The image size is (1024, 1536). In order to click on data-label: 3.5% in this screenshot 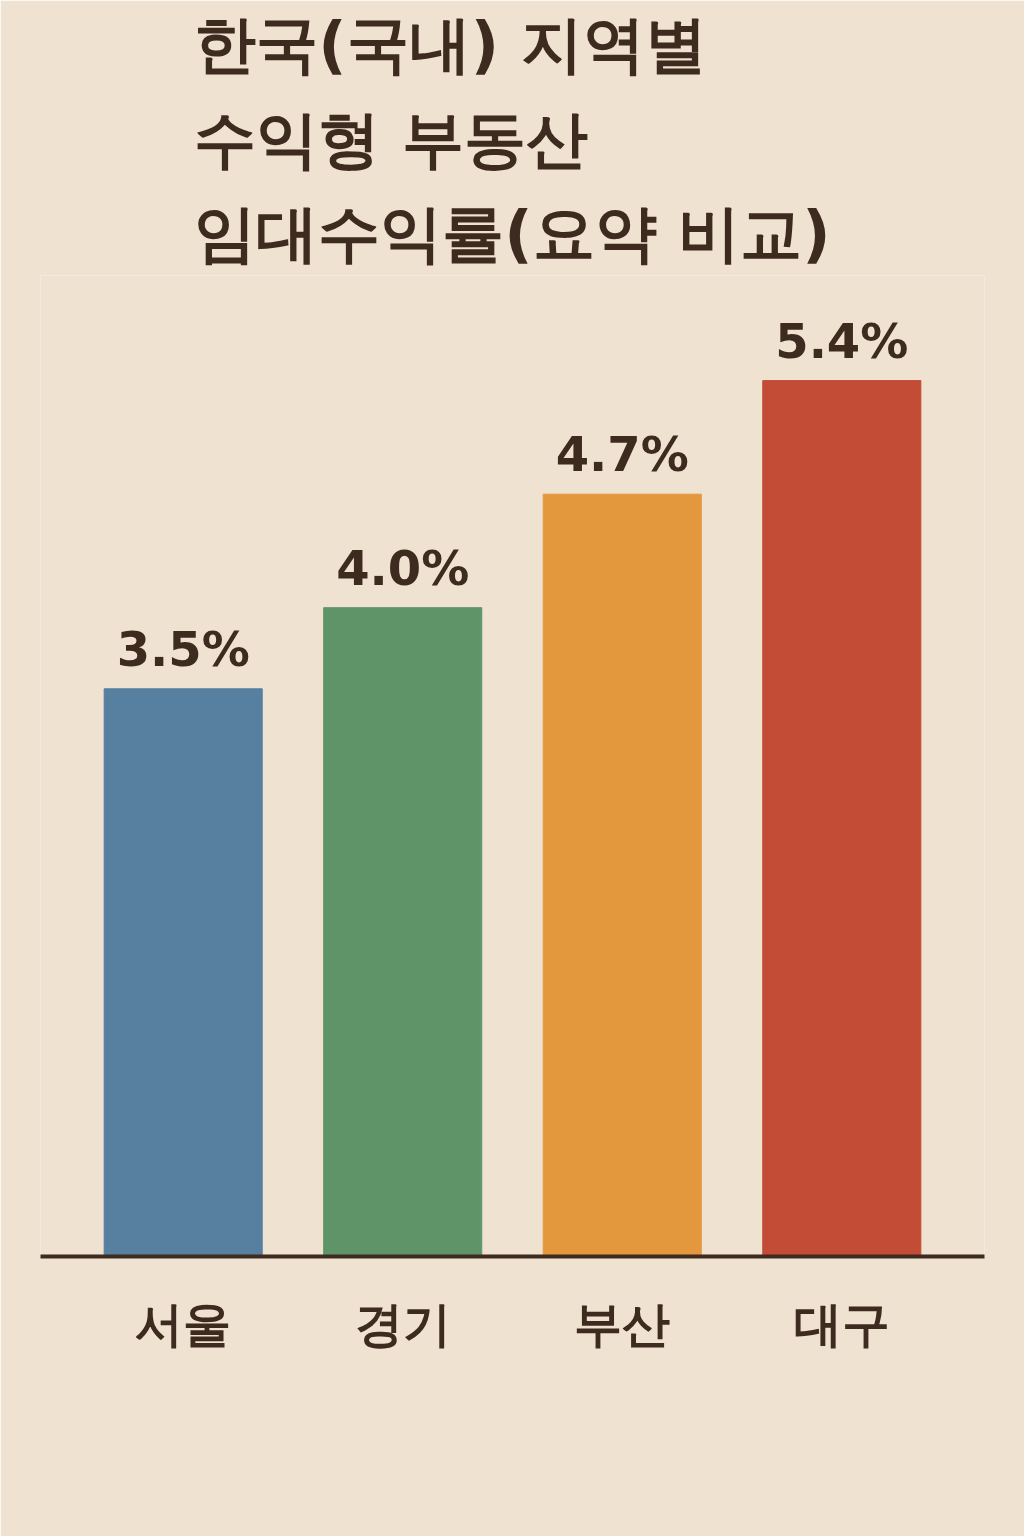, I will do `click(183, 648)`.